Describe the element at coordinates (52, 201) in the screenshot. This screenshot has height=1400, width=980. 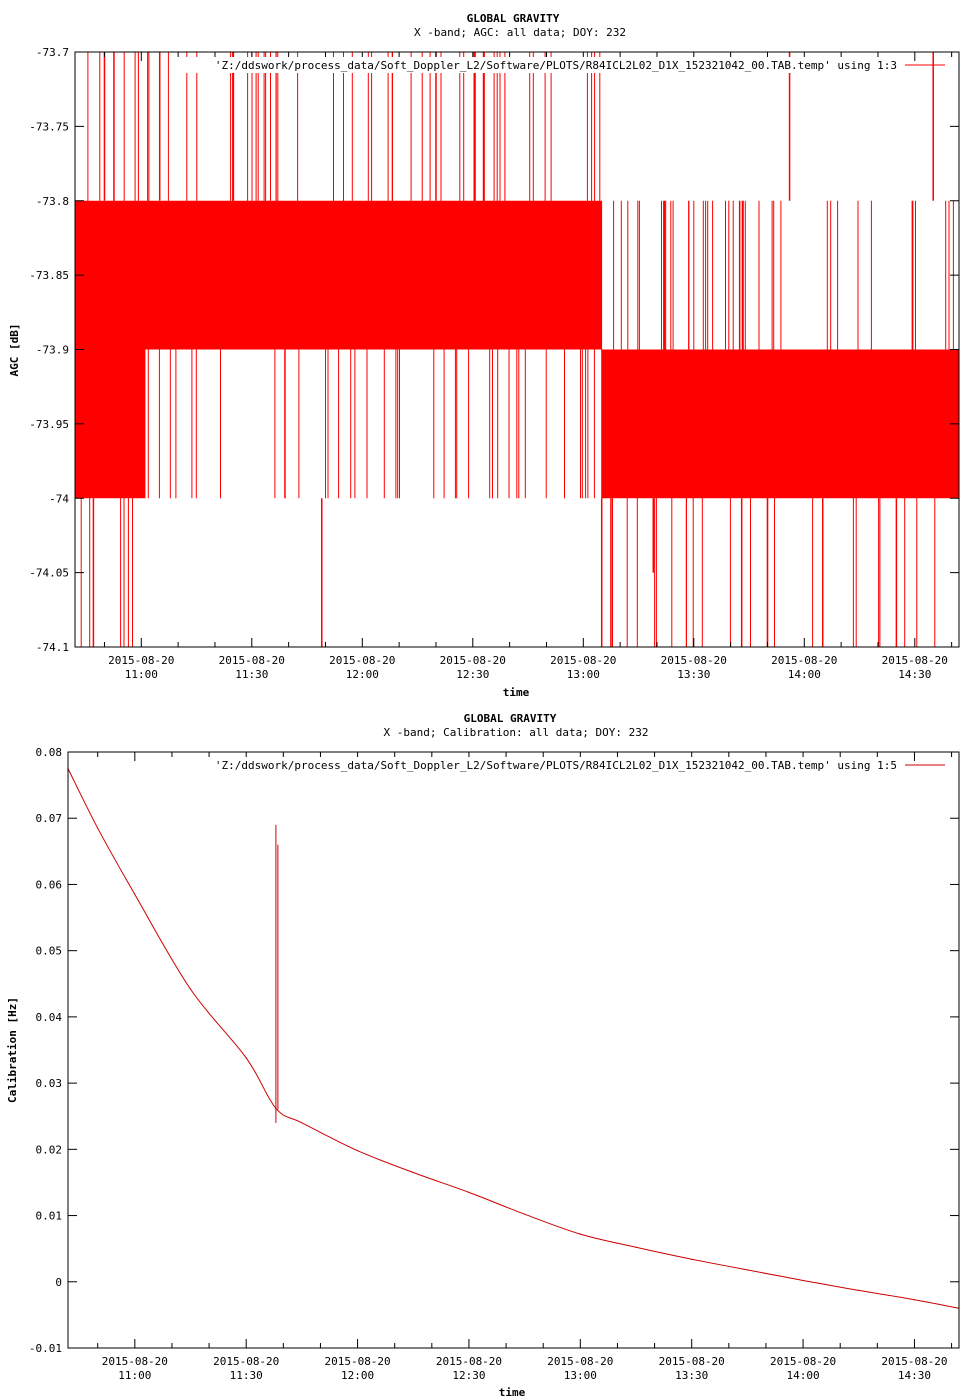
I see `agc-y-tick-label: -73.8` at that location.